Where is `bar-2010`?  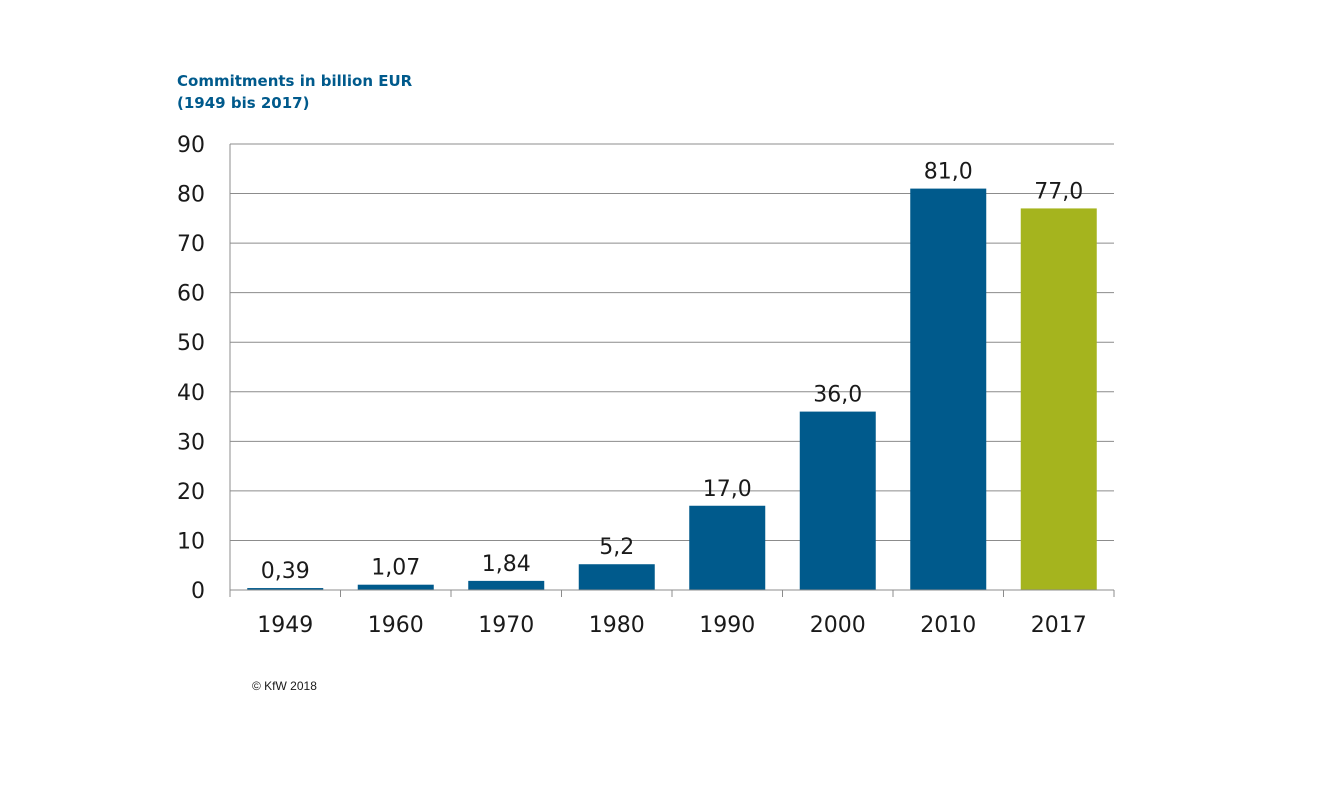
bar-2010 is located at coordinates (948, 389).